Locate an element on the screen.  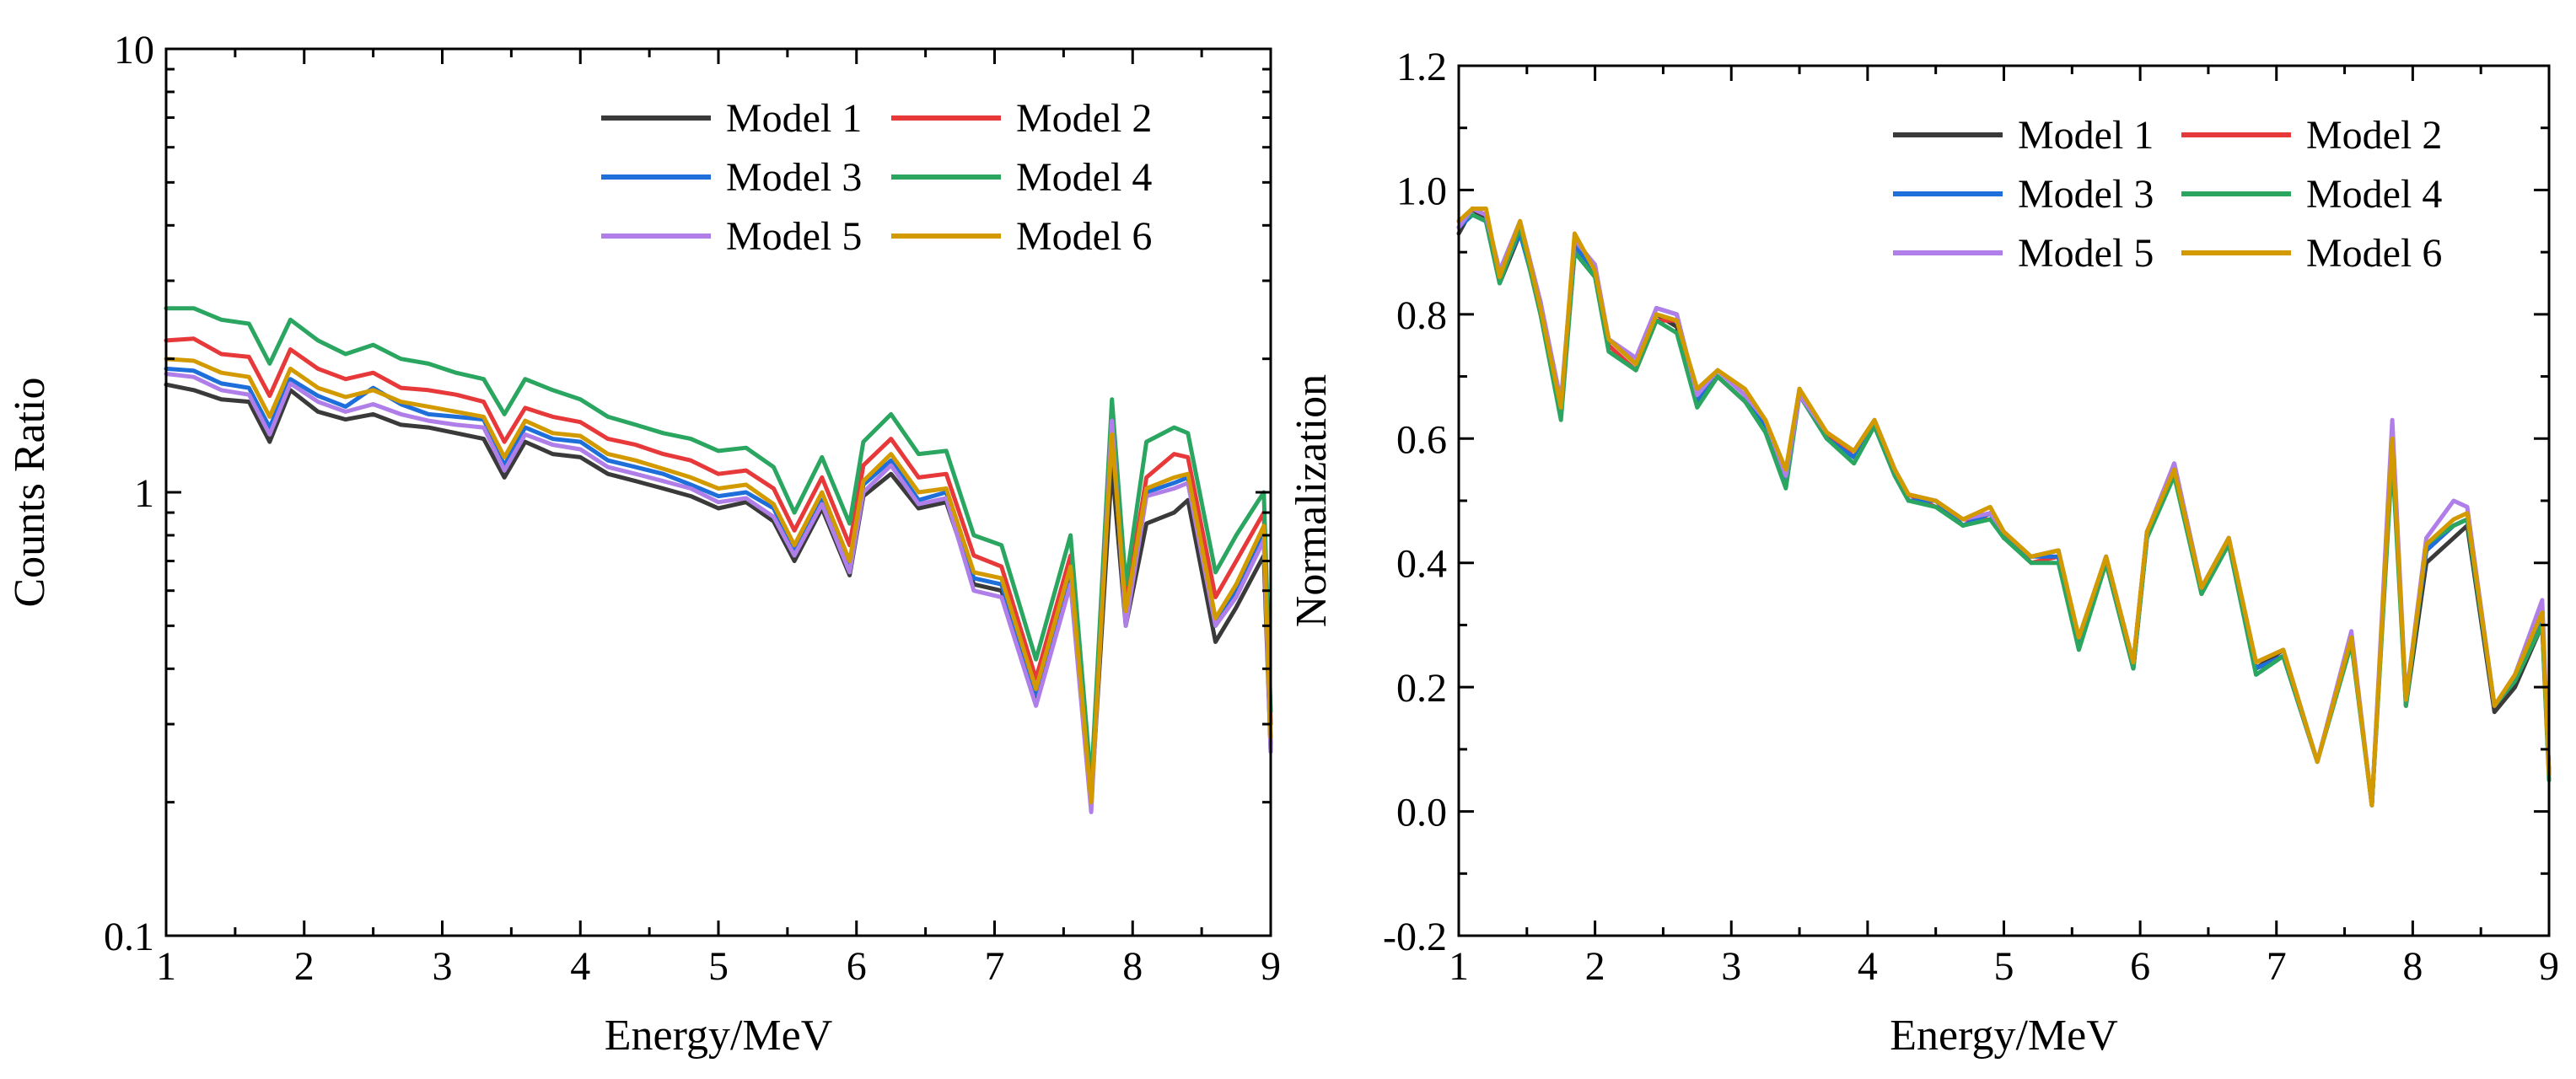
y-tick-label: 0.8 is located at coordinates (1421, 315).